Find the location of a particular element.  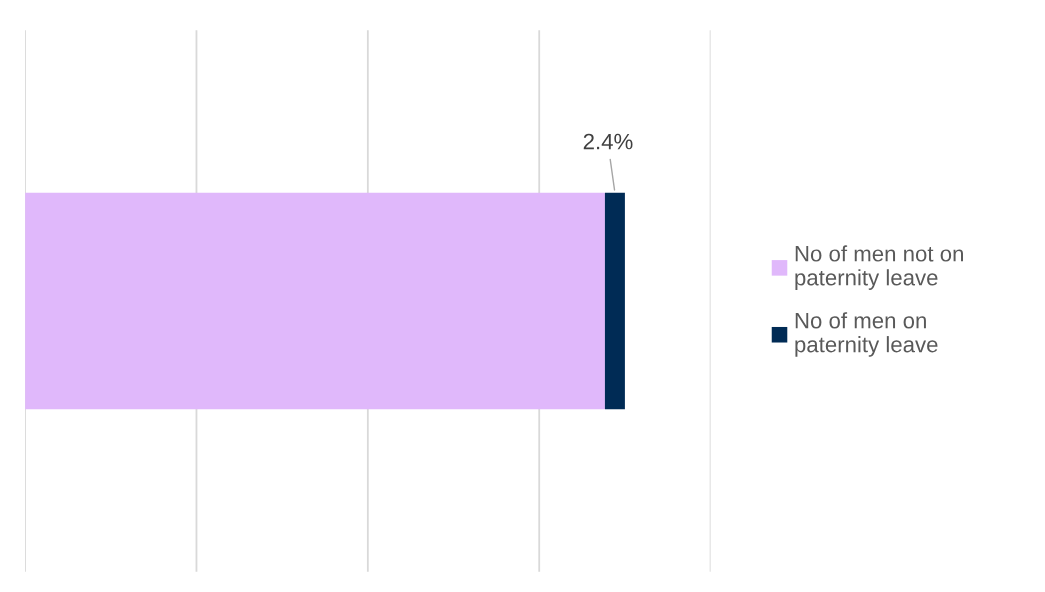

legend-label: No of men not on paternity leave is located at coordinates (879, 267).